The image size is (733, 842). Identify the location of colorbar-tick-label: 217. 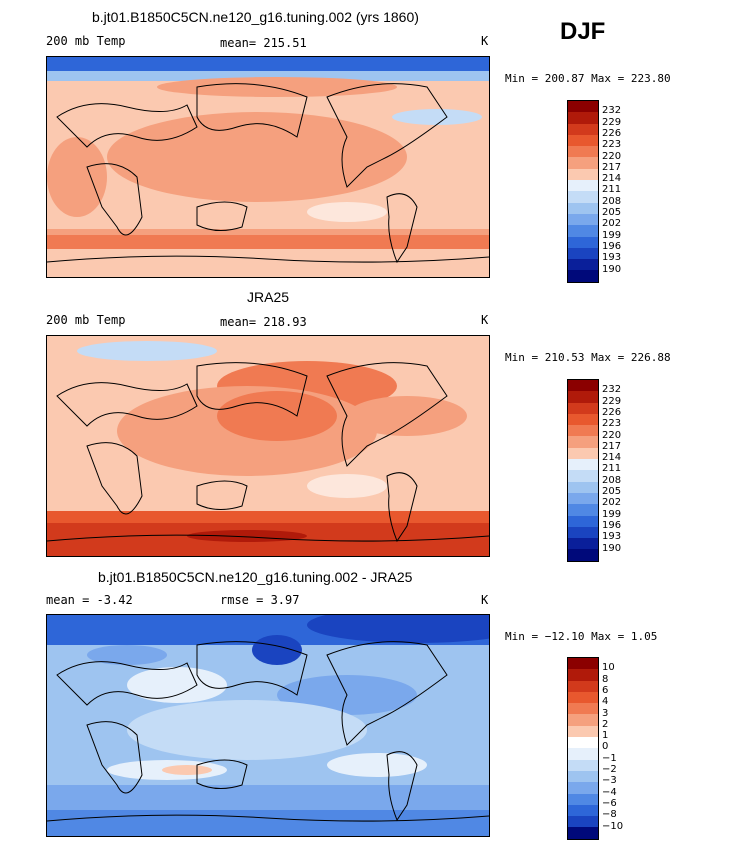
(612, 446).